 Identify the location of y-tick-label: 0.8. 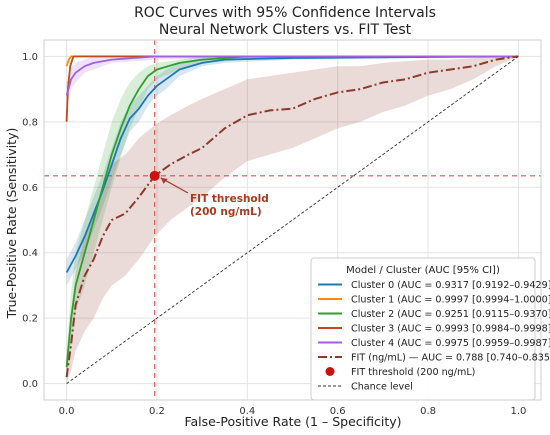
(30, 122).